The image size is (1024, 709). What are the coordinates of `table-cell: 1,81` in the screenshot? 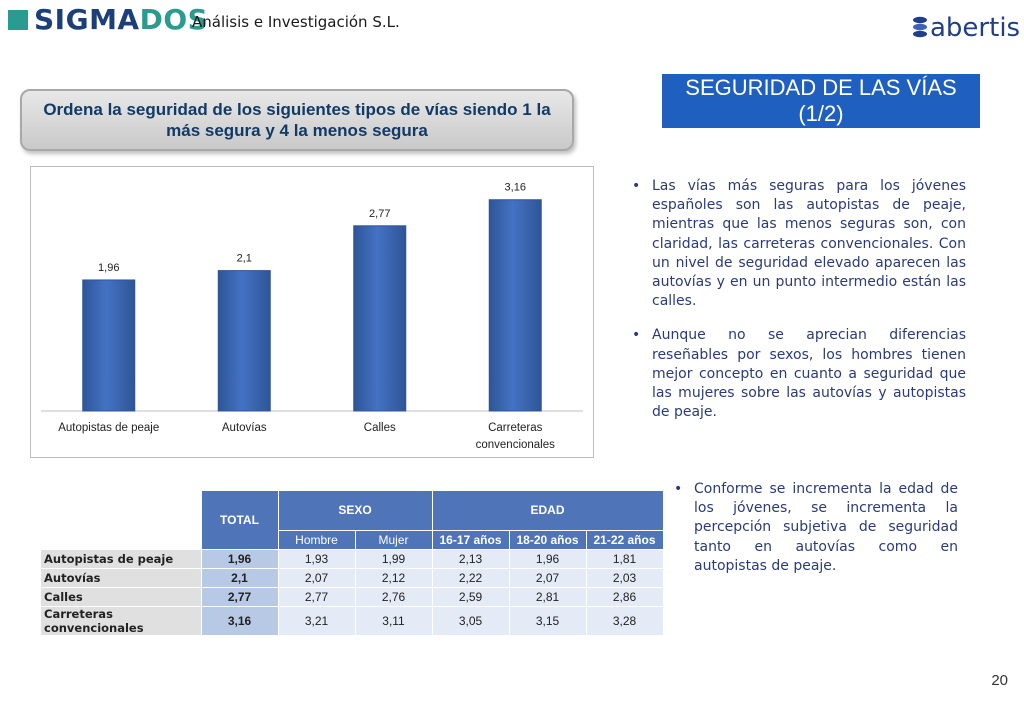 It's located at (624, 559).